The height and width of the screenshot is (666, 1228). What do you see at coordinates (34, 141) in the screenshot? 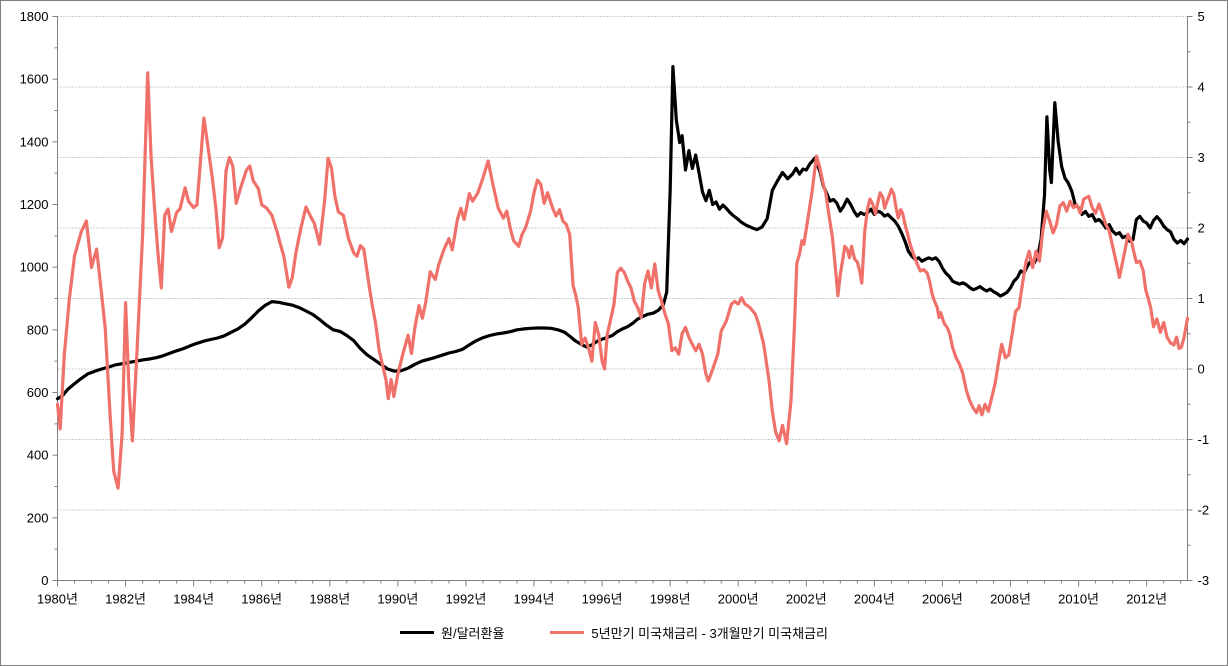
I see `left-axis-tick-label: 1400` at bounding box center [34, 141].